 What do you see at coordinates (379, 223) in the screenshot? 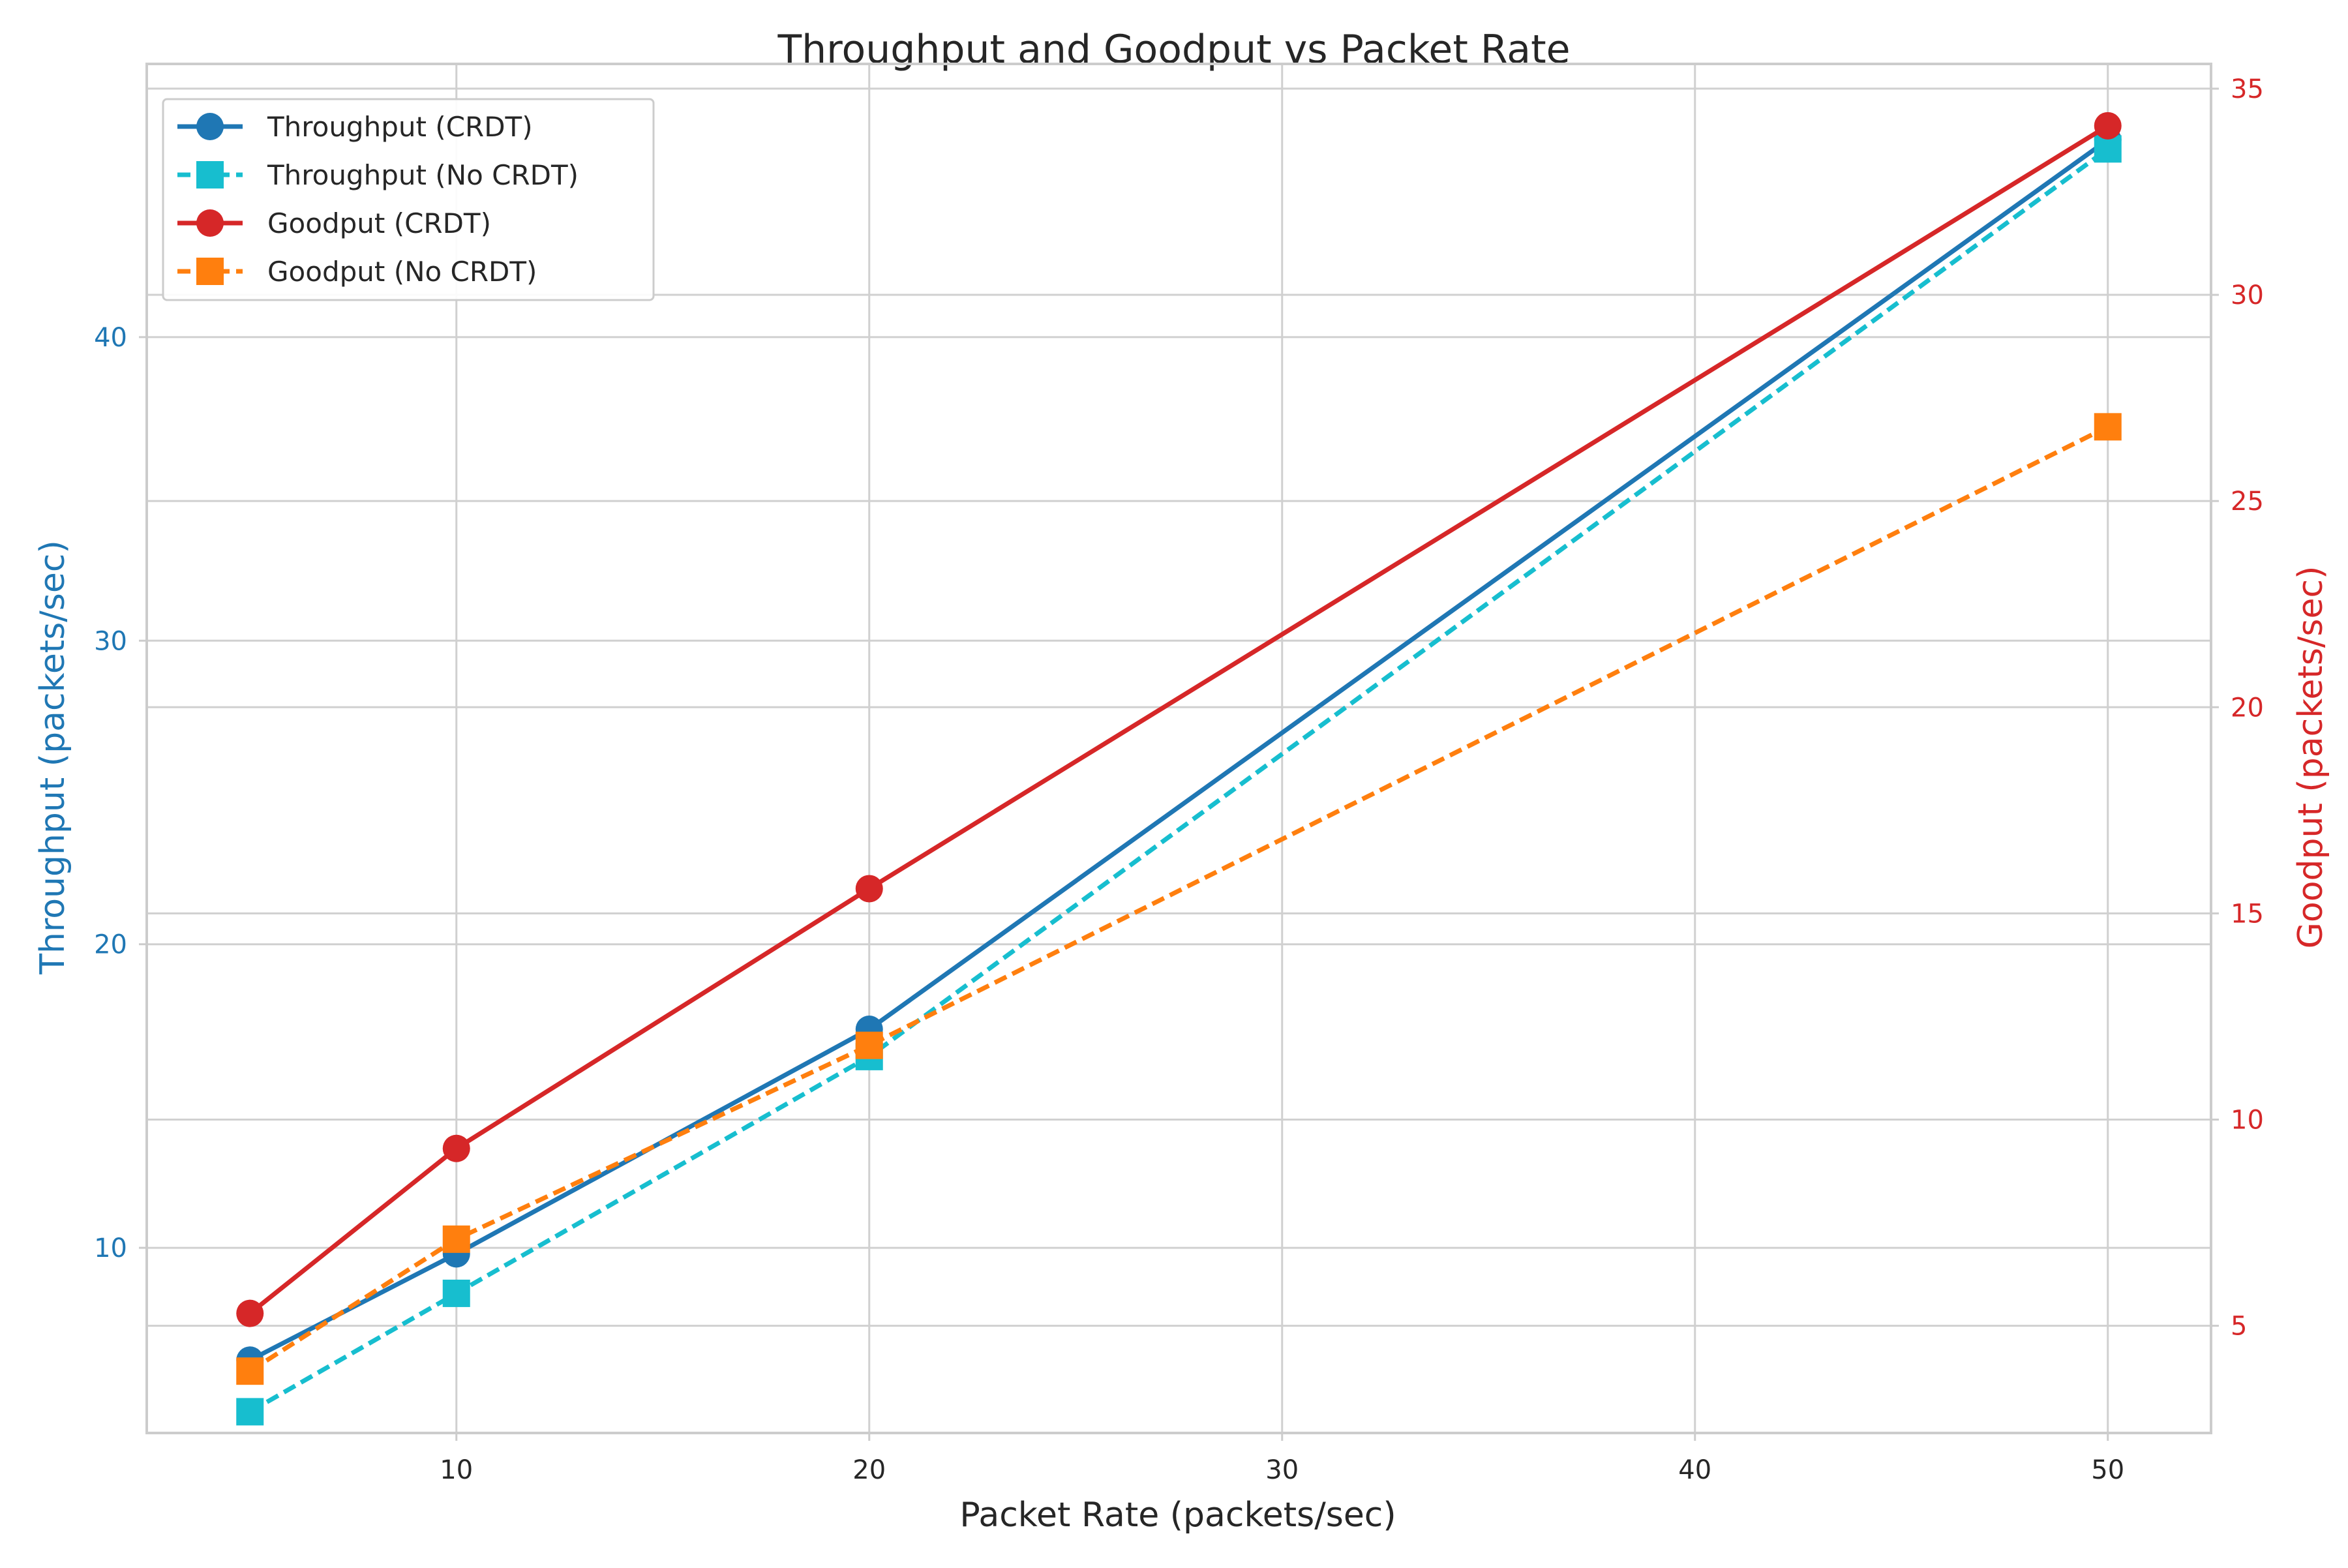
I see `legend-label: Goodput (CRDT)` at bounding box center [379, 223].